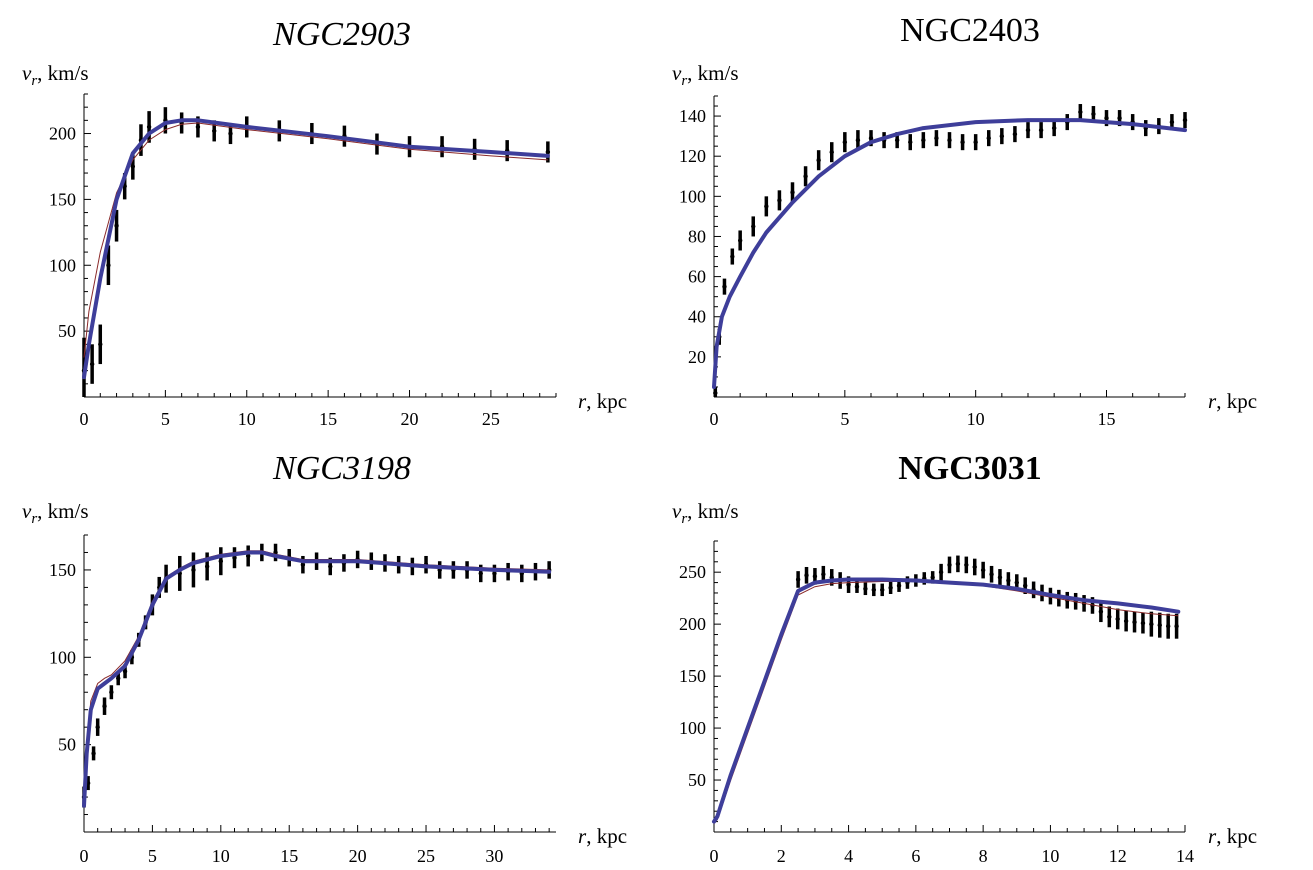 The height and width of the screenshot is (870, 1313). What do you see at coordinates (62, 73) in the screenshot?
I see `y-axis-label-unit: , km/s` at bounding box center [62, 73].